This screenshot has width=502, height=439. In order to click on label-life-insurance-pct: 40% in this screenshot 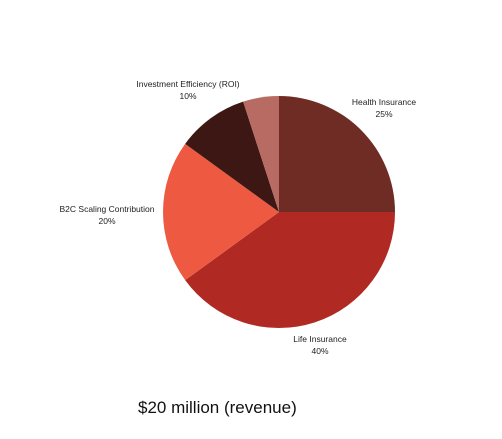, I will do `click(320, 351)`.